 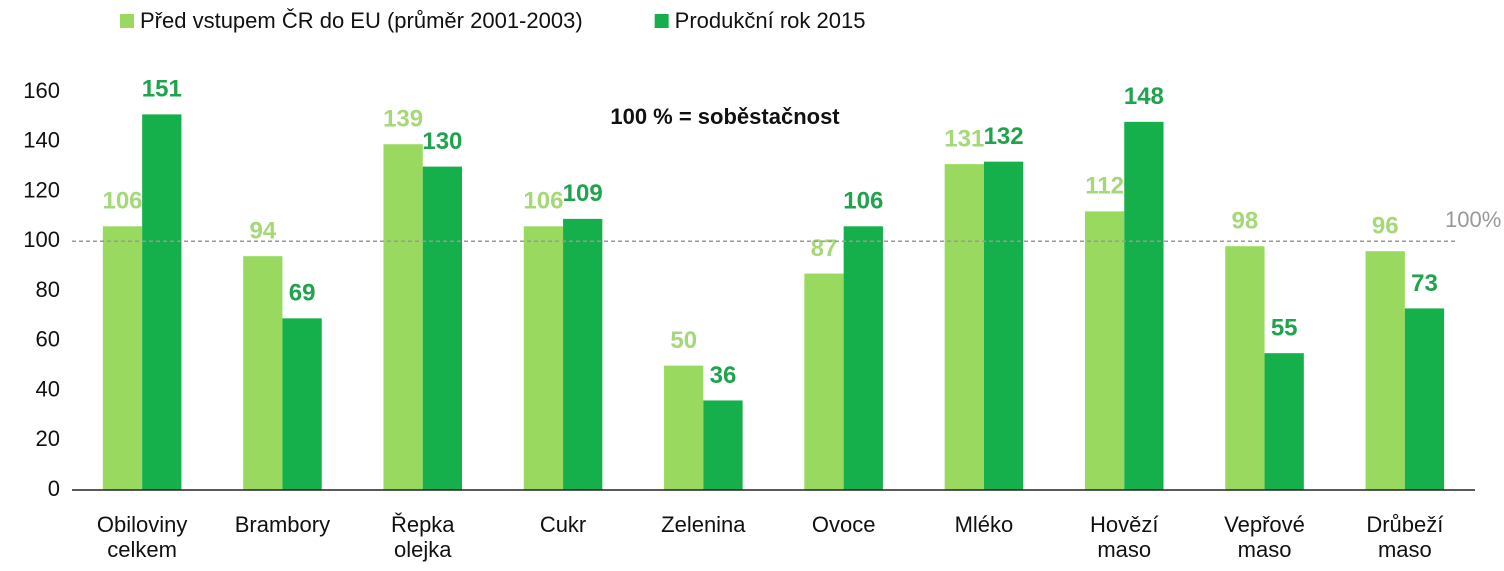 I want to click on value-label: 69, so click(x=302, y=293).